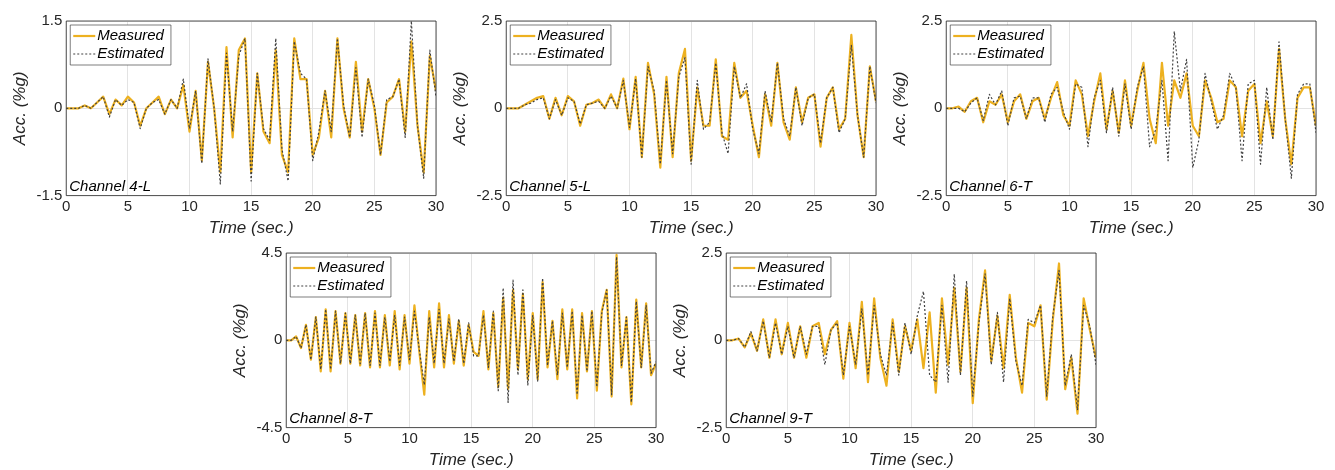  Describe the element at coordinates (49, 194) in the screenshot. I see `y-tick-label: -1.5` at that location.